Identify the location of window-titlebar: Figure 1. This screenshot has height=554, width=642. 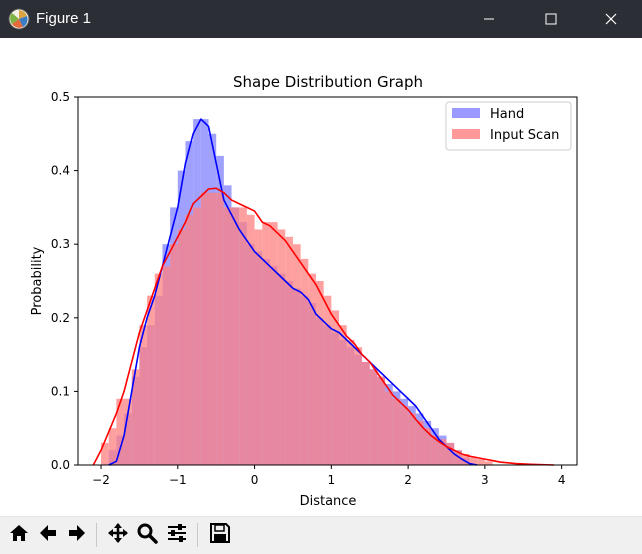
(321, 19).